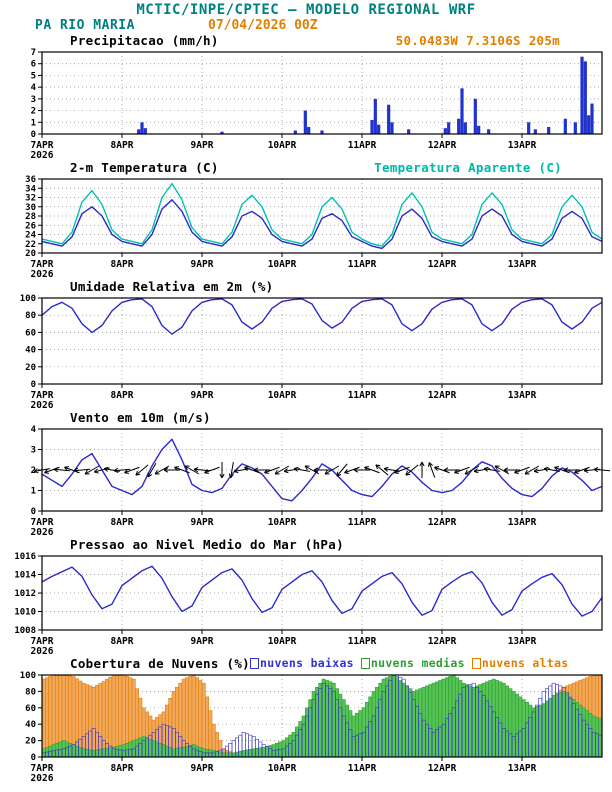 This screenshot has width=612, height=792. What do you see at coordinates (417, 663) in the screenshot?
I see `legend-label-medias: nuvens medias` at bounding box center [417, 663].